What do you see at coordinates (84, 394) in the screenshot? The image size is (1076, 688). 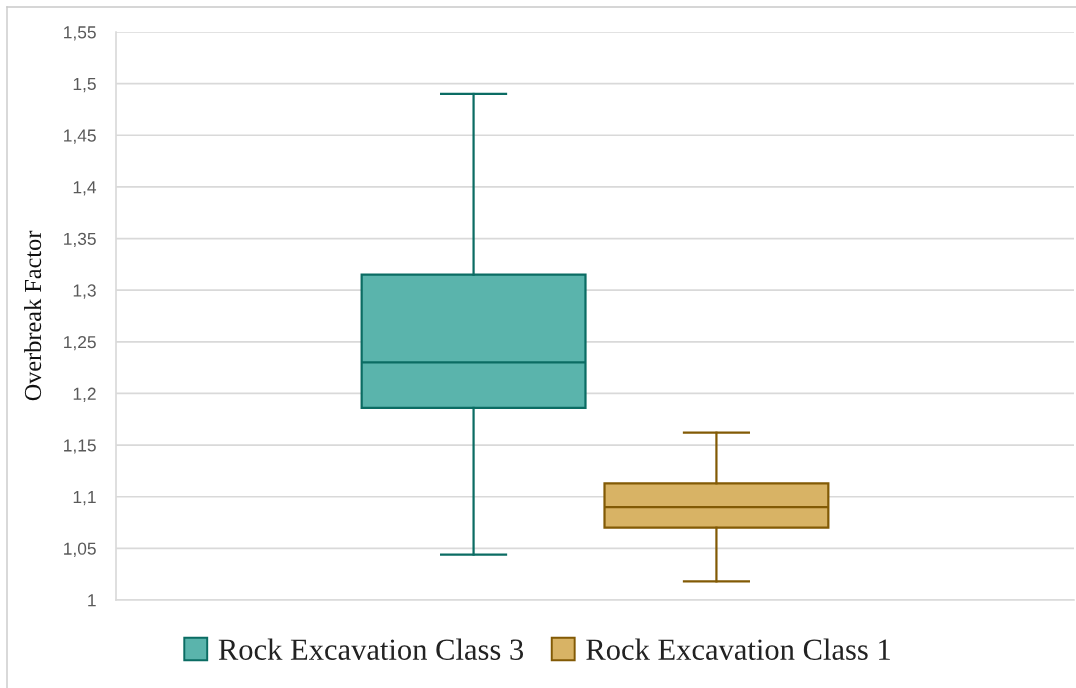 I see `y-tick-label: 1,2` at bounding box center [84, 394].